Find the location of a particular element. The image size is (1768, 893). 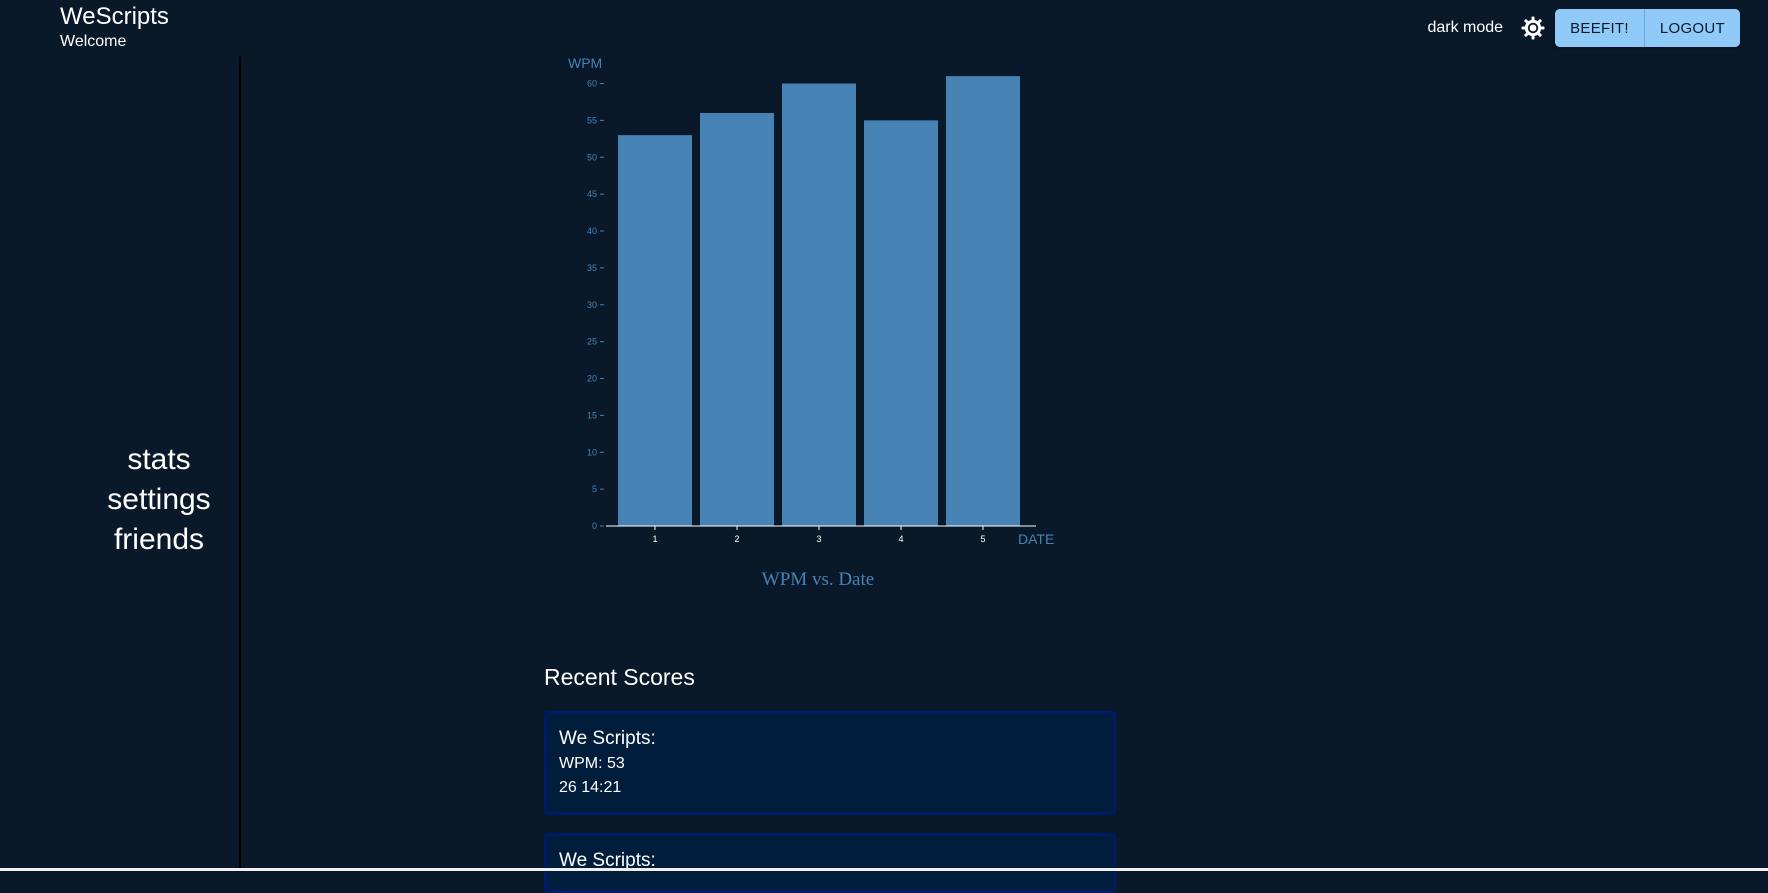

window-bottom-edge is located at coordinates (884, 869).